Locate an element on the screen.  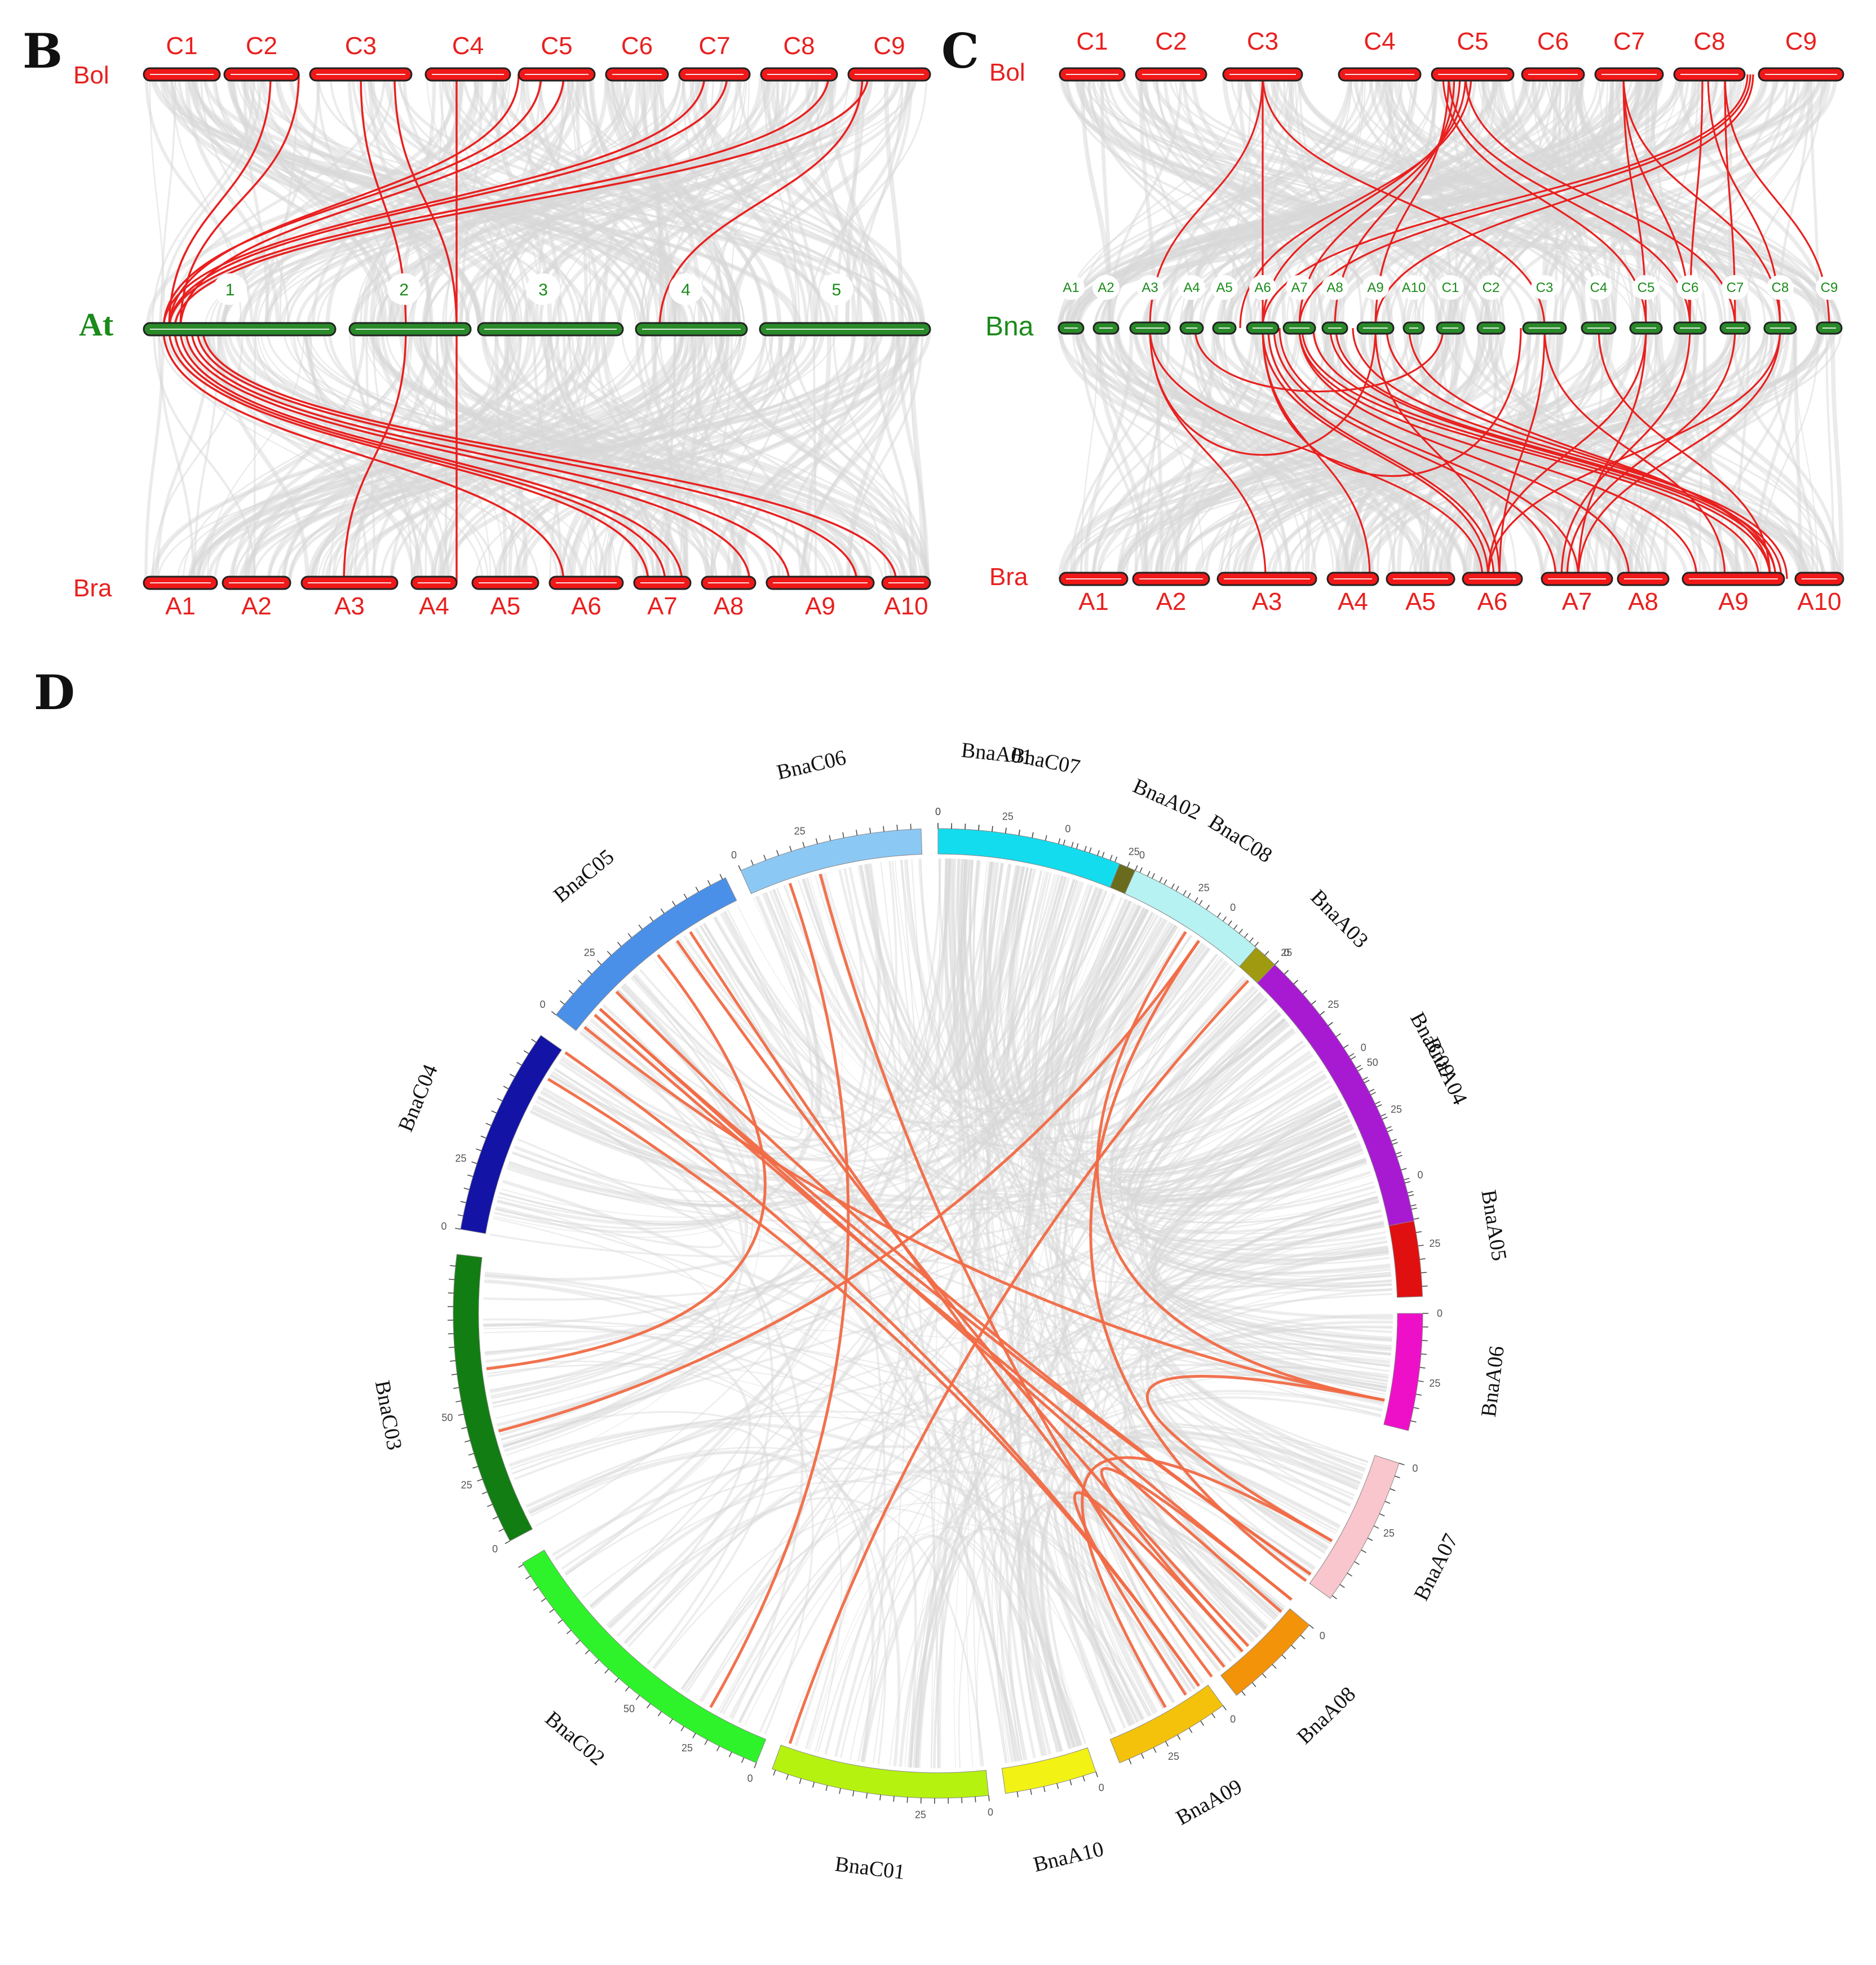
panel-c-bra-chrom-label: A9 is located at coordinates (1734, 602).